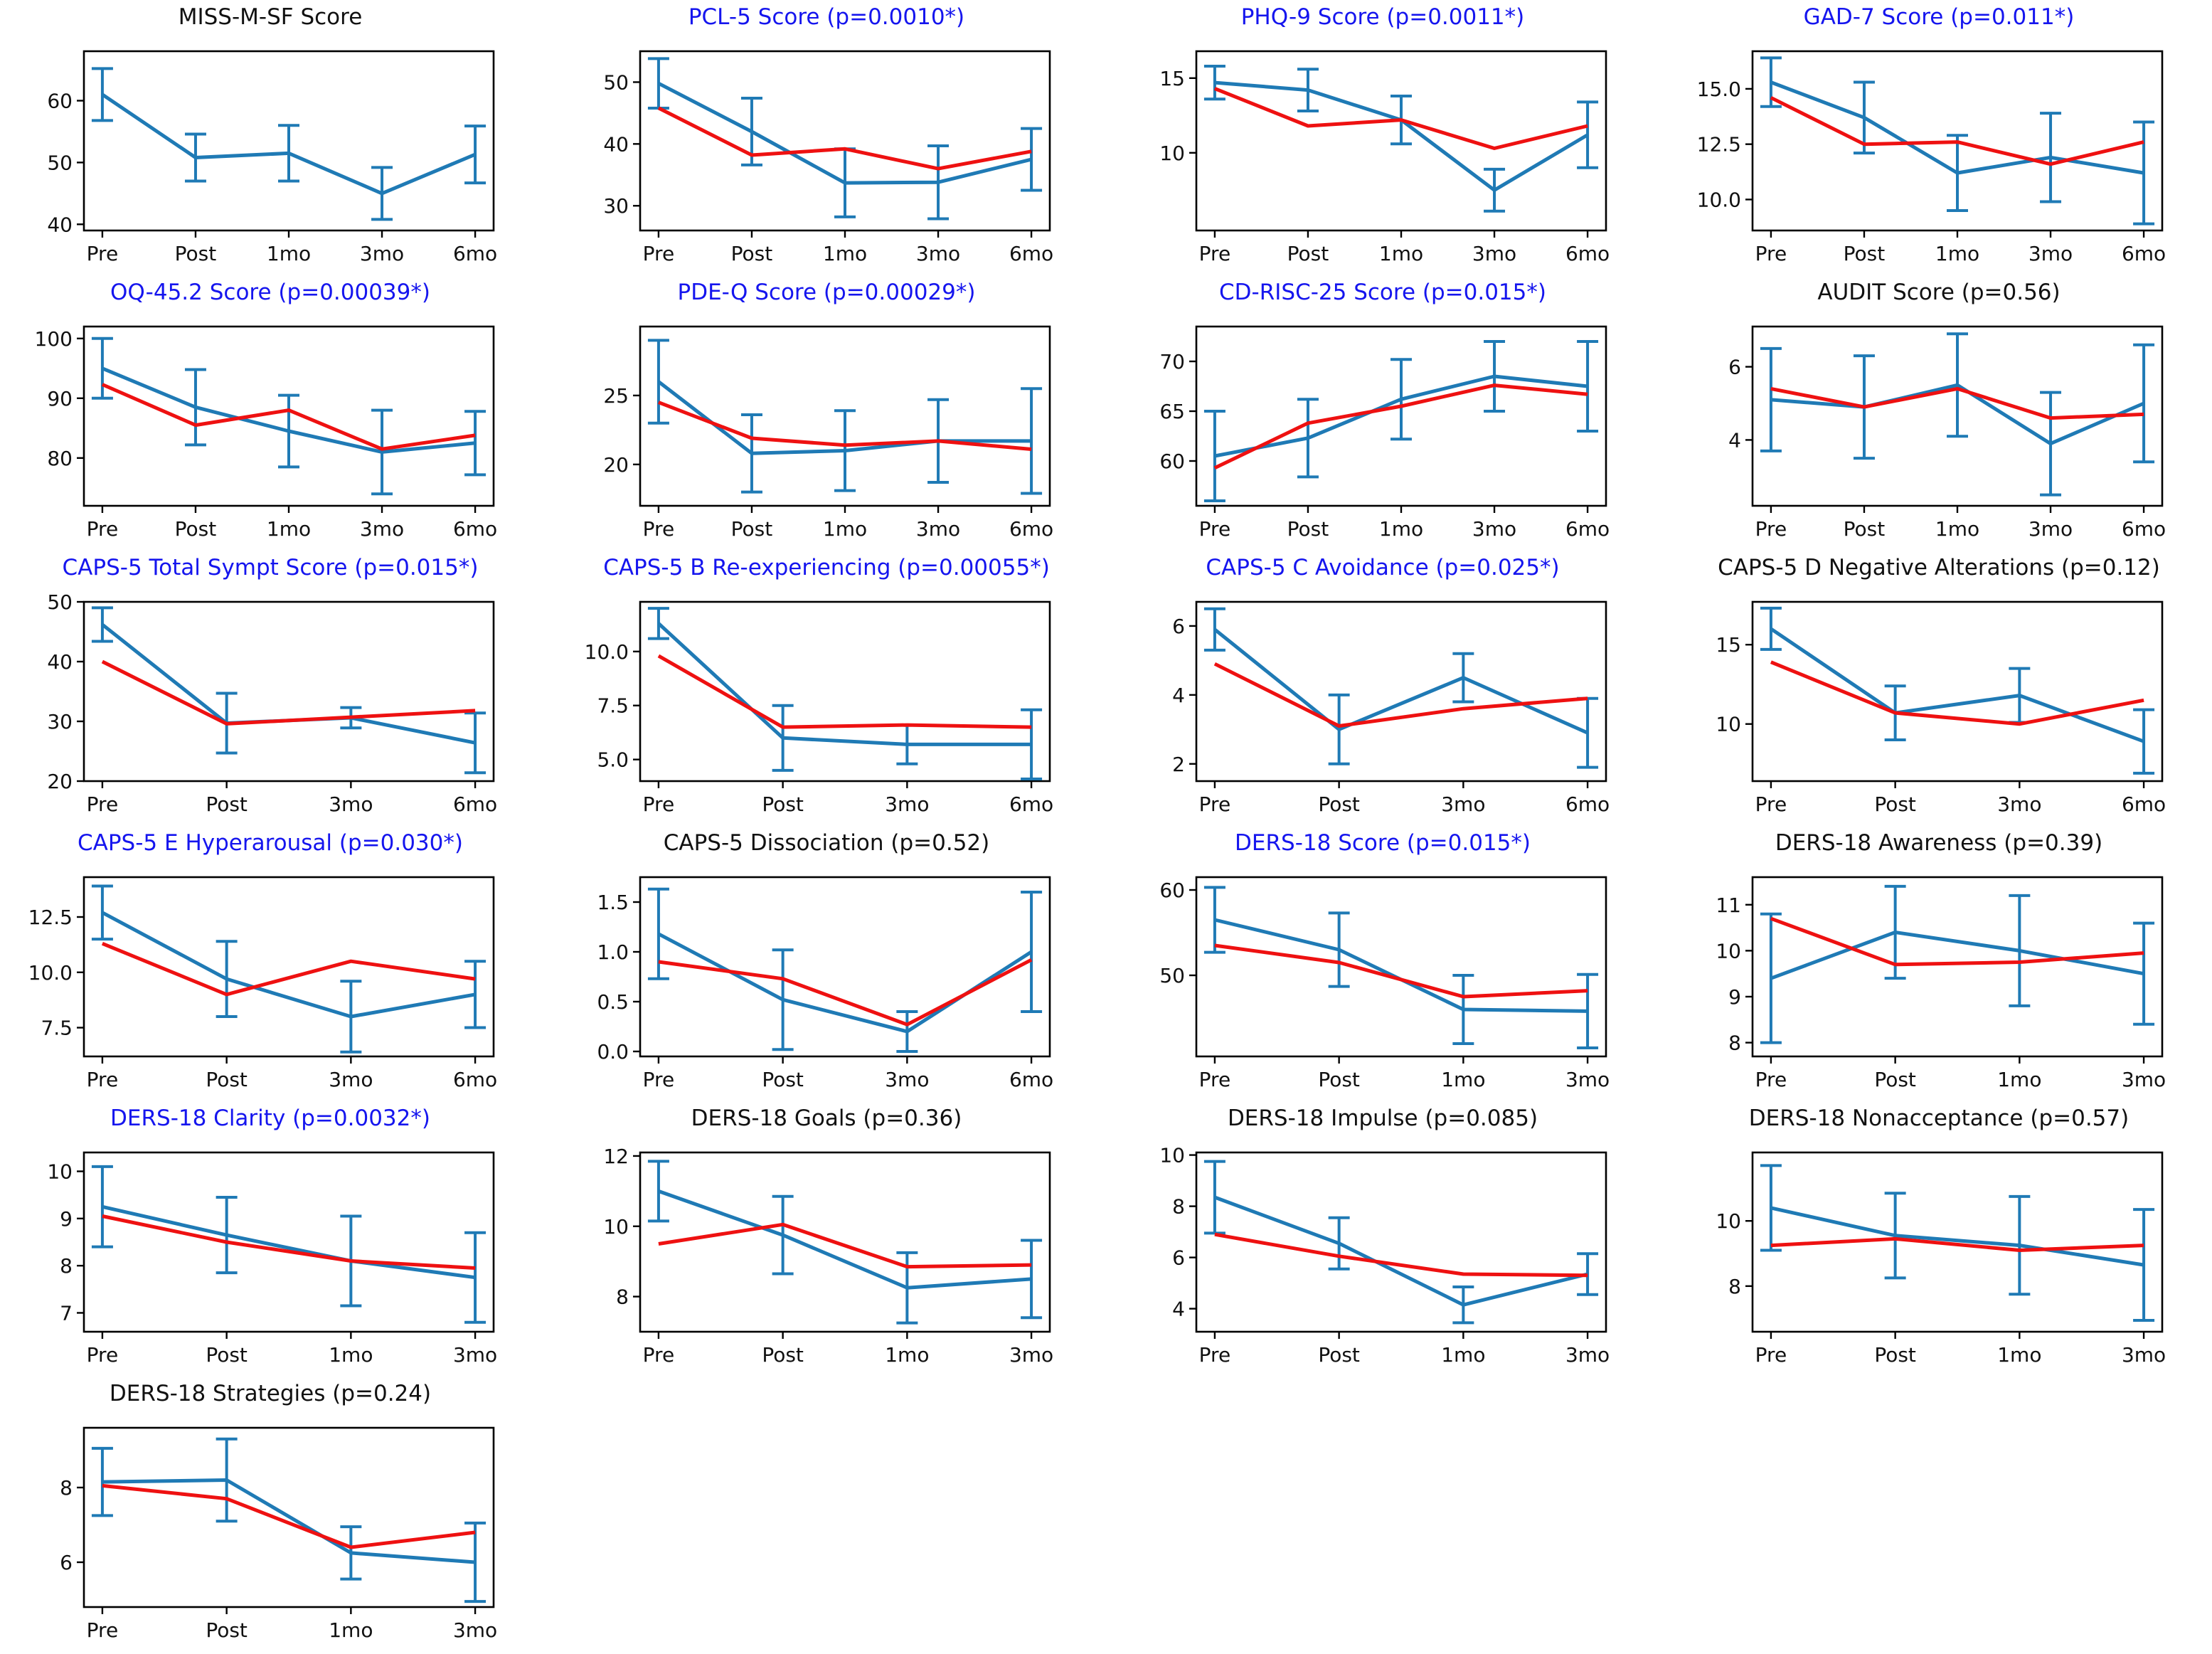 The height and width of the screenshot is (1654, 2212). What do you see at coordinates (270, 843) in the screenshot?
I see `chart-title: CAPS-5 E Hyperarousal (p=0.030*)` at bounding box center [270, 843].